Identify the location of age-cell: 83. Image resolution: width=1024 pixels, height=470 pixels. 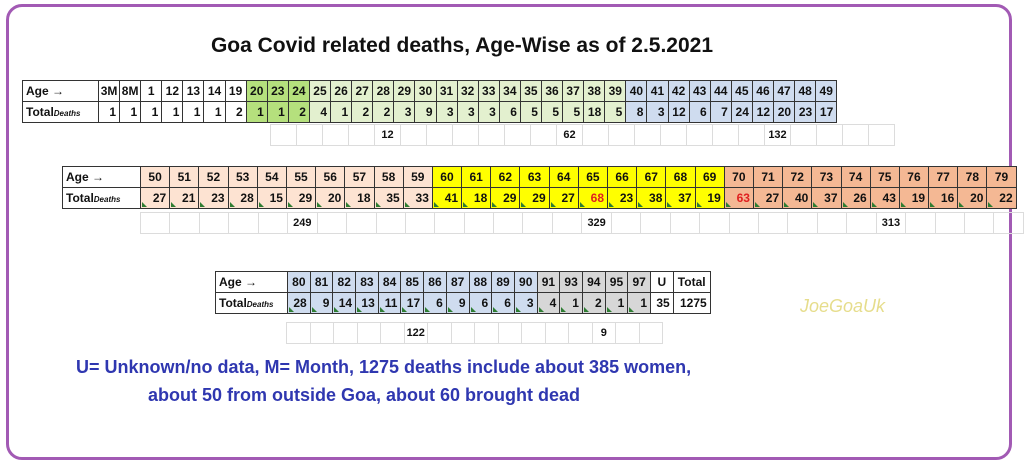
(367, 282).